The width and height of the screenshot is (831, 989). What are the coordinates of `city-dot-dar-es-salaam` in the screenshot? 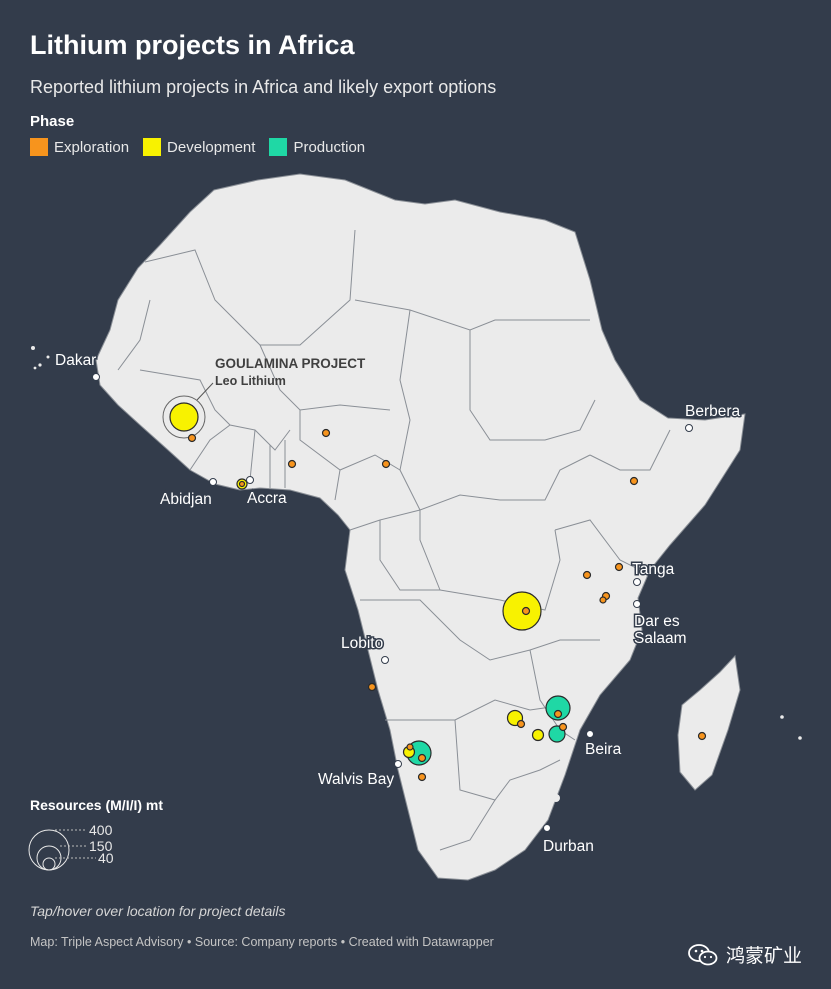 It's located at (637, 604).